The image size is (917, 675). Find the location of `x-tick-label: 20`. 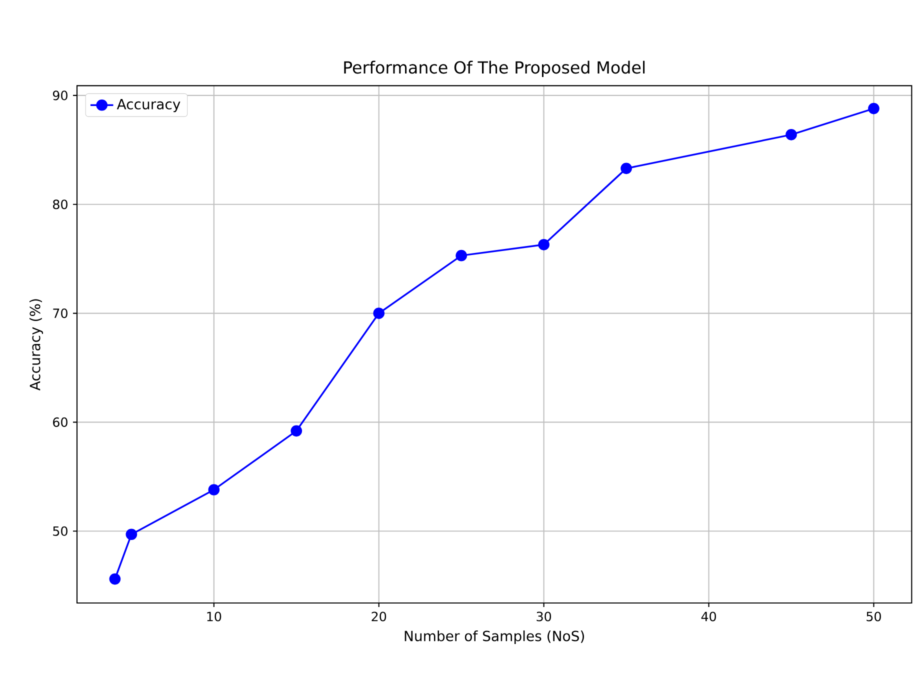

x-tick-label: 20 is located at coordinates (379, 617).